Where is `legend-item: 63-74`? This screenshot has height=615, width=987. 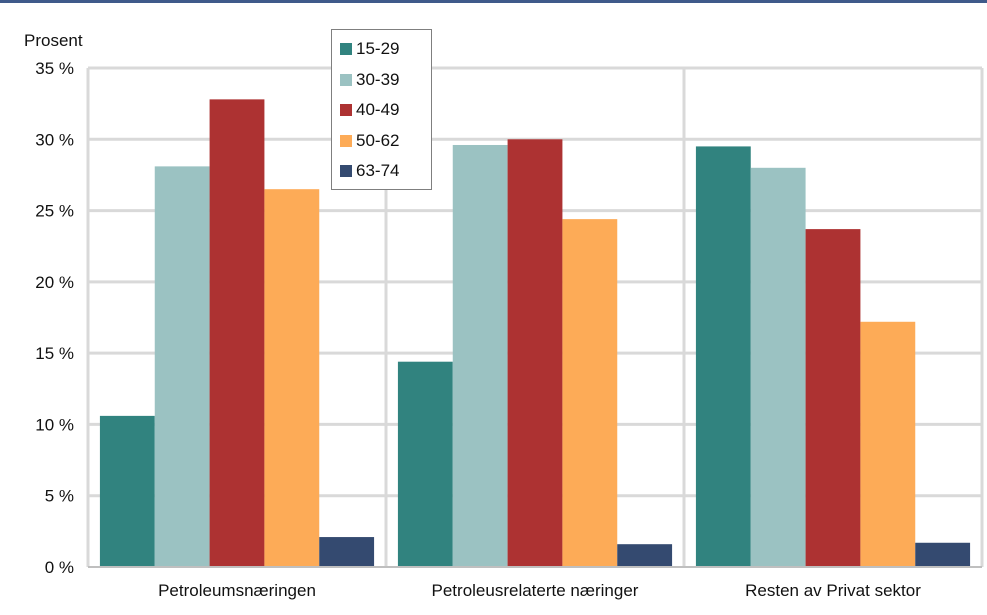
legend-item: 63-74 is located at coordinates (385, 171).